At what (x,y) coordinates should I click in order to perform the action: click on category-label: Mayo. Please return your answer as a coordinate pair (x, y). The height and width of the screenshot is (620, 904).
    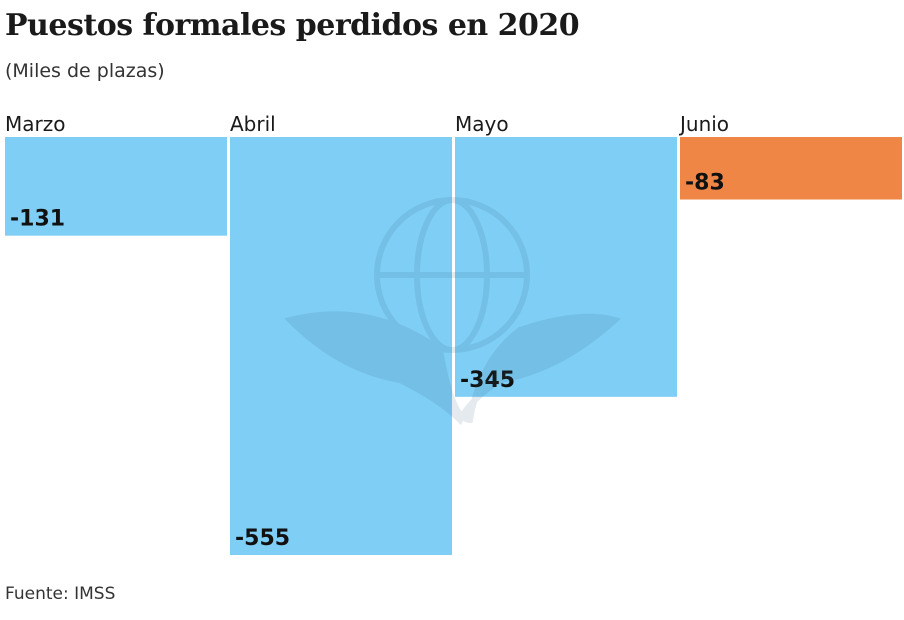
    Looking at the image, I should click on (482, 124).